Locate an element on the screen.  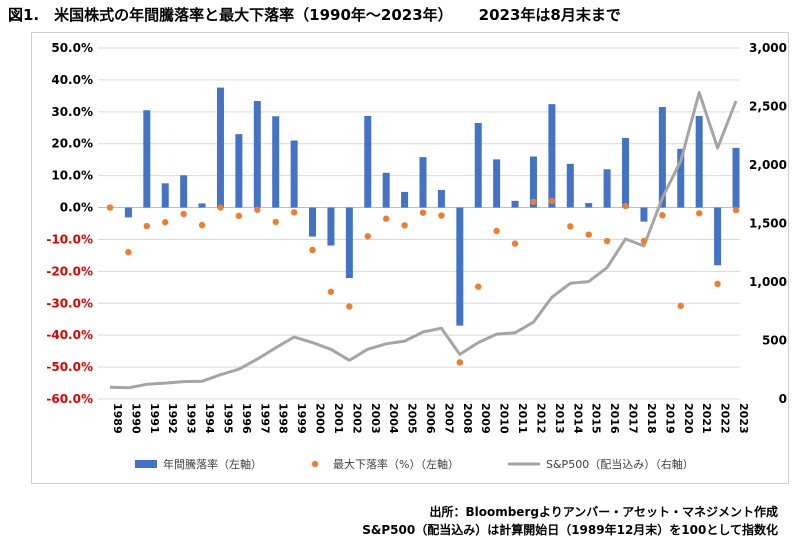
x-tick-label: 2000 is located at coordinates (320, 418).